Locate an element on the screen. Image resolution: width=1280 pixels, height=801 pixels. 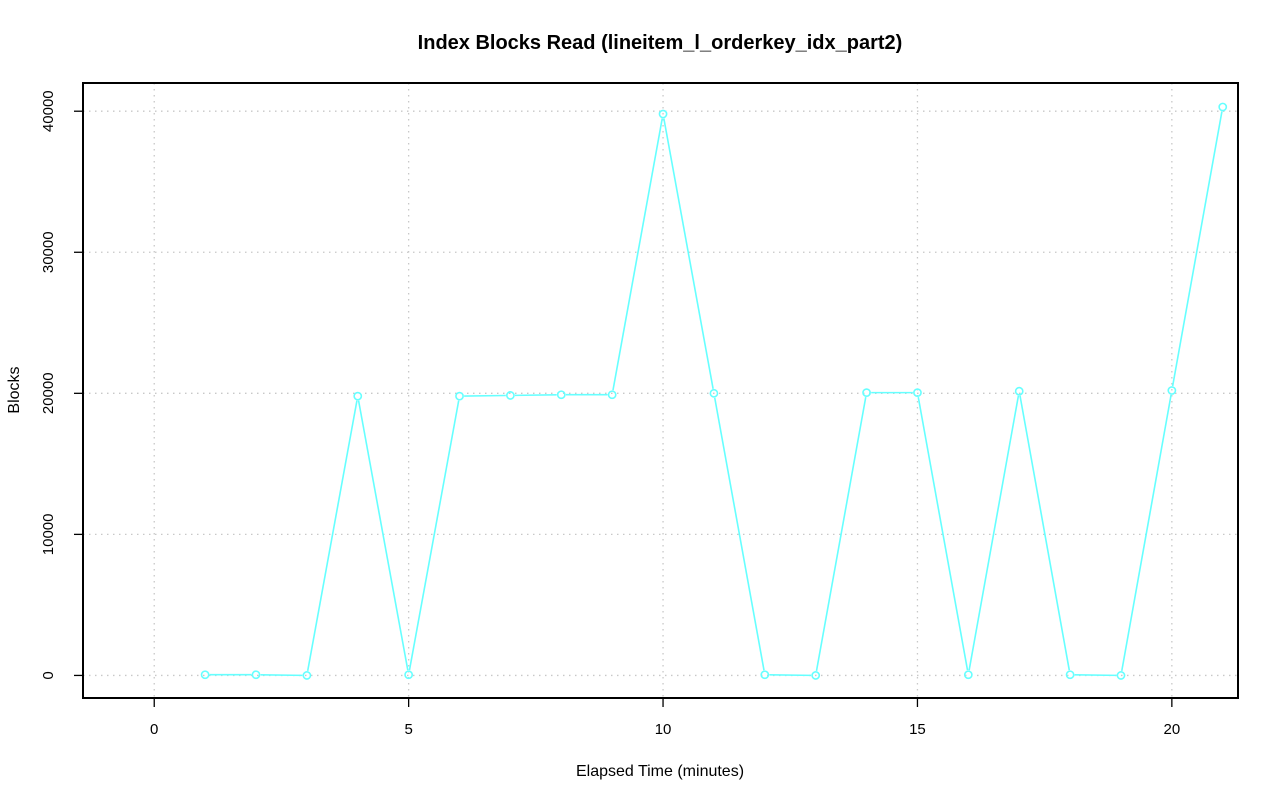
x-tick-label: 15 is located at coordinates (917, 729).